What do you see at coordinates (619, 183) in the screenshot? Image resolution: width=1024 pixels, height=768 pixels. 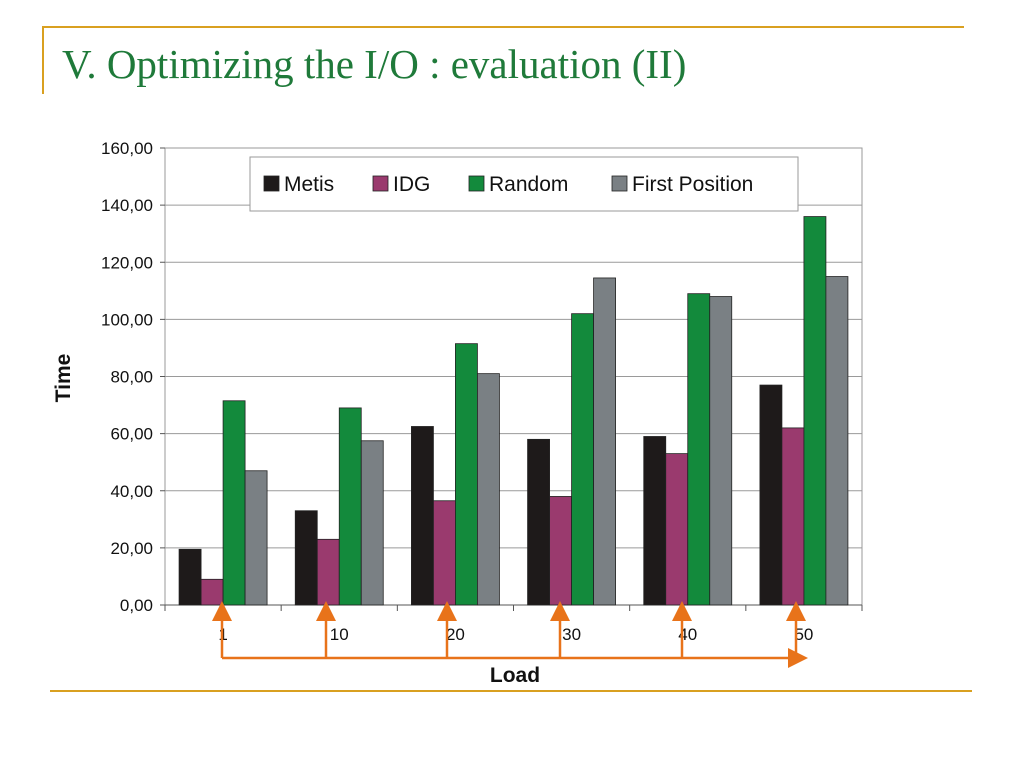 I see `legend-swatch-first-position` at bounding box center [619, 183].